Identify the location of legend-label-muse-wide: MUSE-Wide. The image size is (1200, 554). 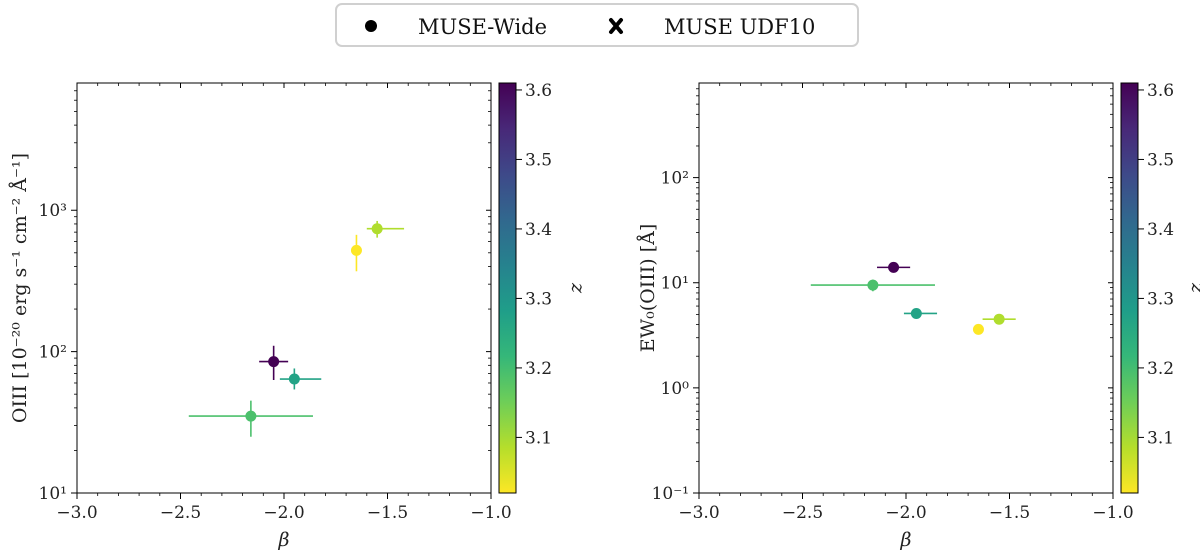
(482, 27).